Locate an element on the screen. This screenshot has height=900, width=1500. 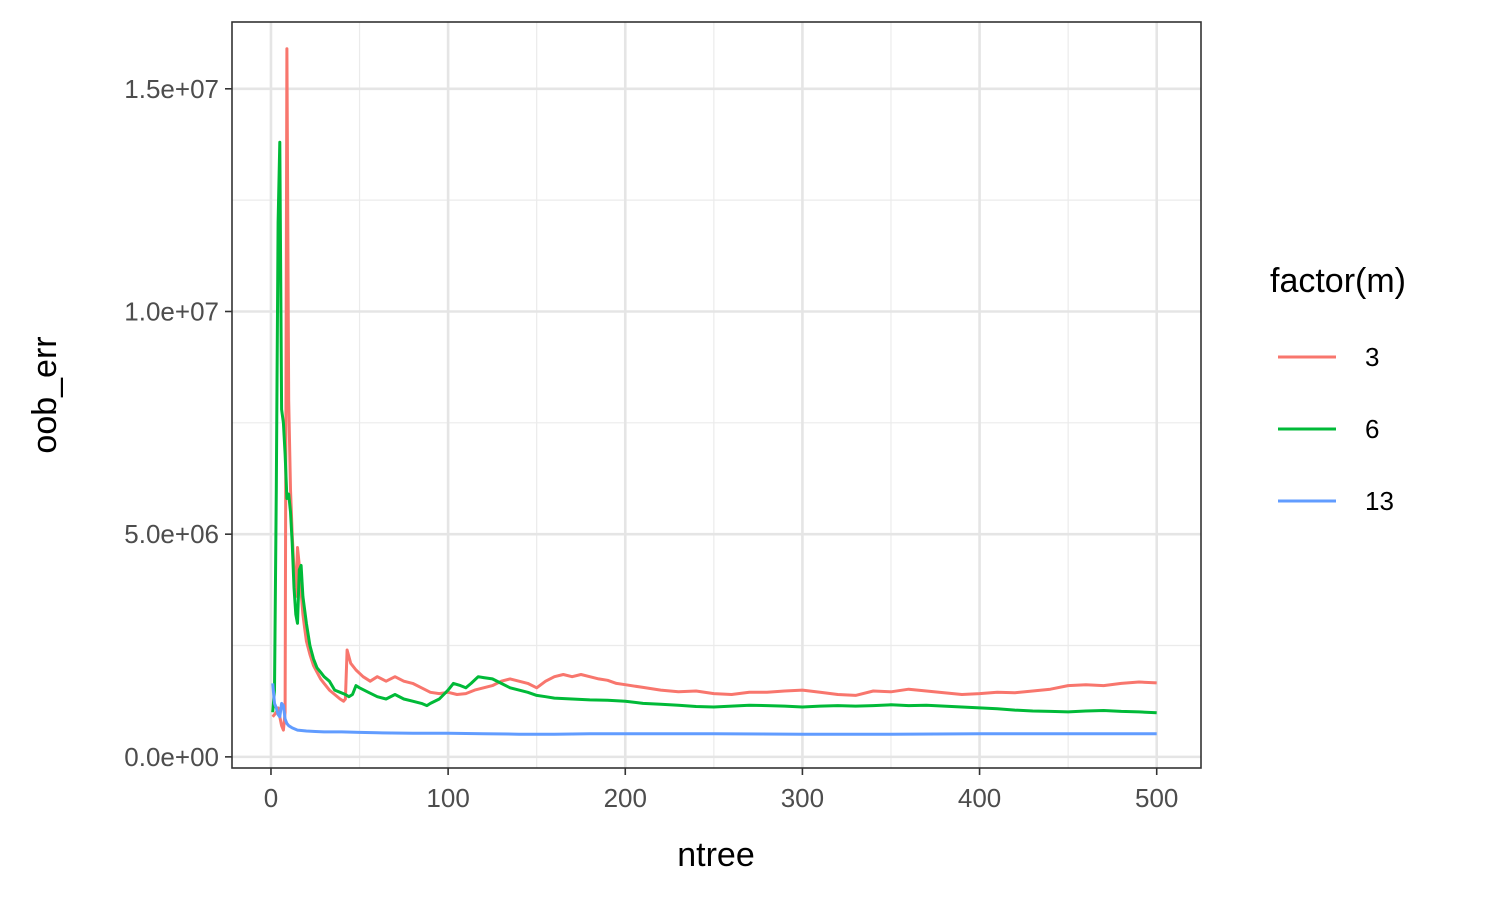
x-tick-label: 100 is located at coordinates (447, 798).